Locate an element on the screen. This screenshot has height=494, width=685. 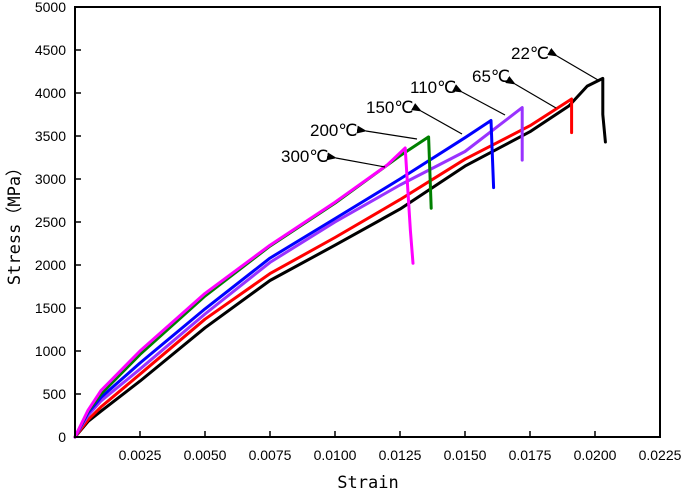
y-tick-label: 4000 is located at coordinates (50, 93).